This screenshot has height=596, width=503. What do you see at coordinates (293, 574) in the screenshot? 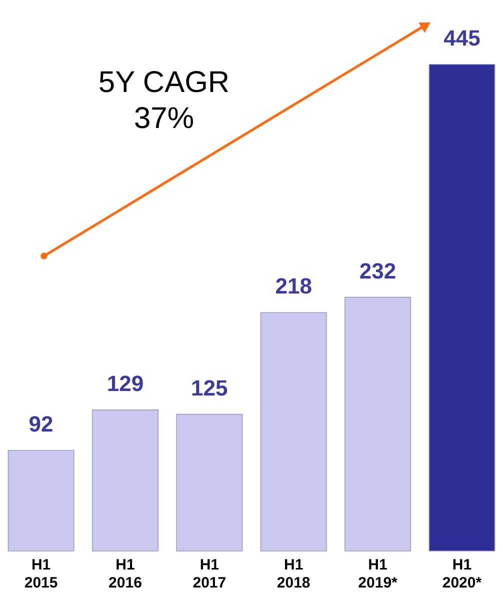
I see `x-tick-label: H1 2018` at bounding box center [293, 574].